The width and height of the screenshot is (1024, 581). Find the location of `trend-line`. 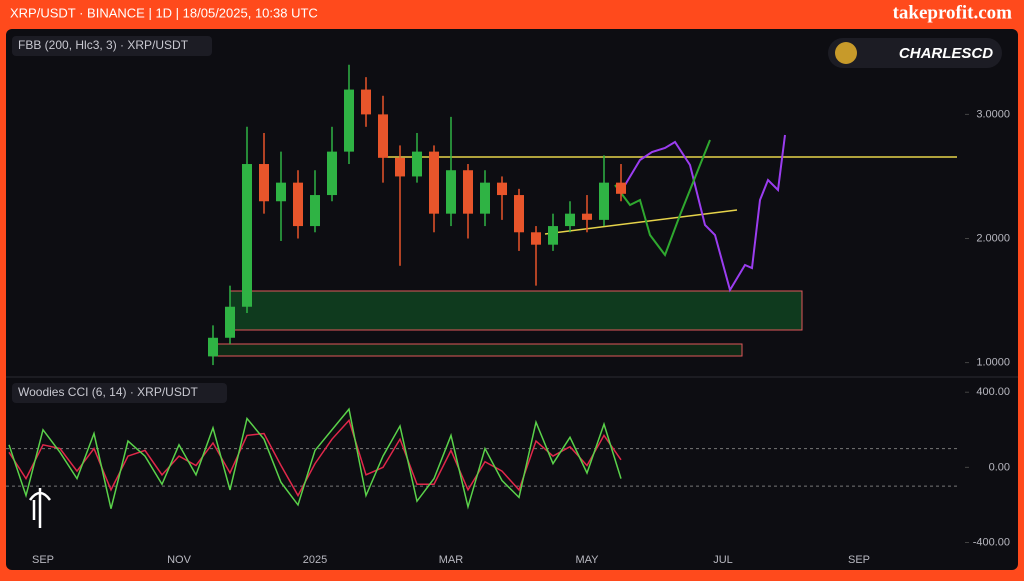

trend-line is located at coordinates (641, 222).